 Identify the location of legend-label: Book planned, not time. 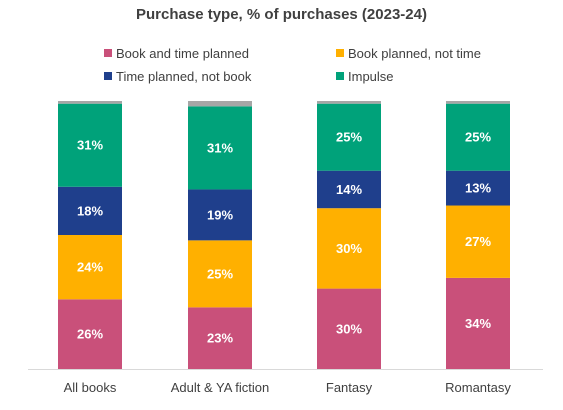
(414, 53).